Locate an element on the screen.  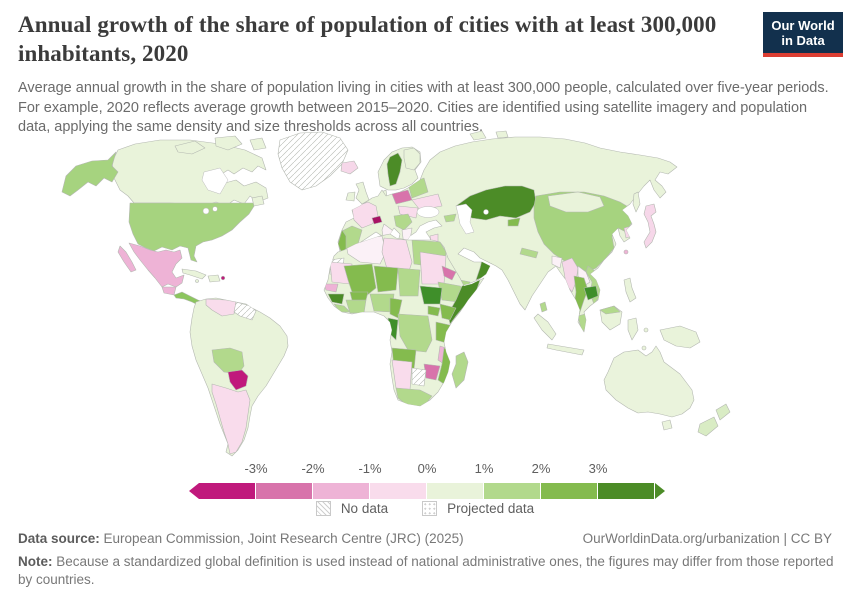
legend-color-bar is located at coordinates (427, 491).